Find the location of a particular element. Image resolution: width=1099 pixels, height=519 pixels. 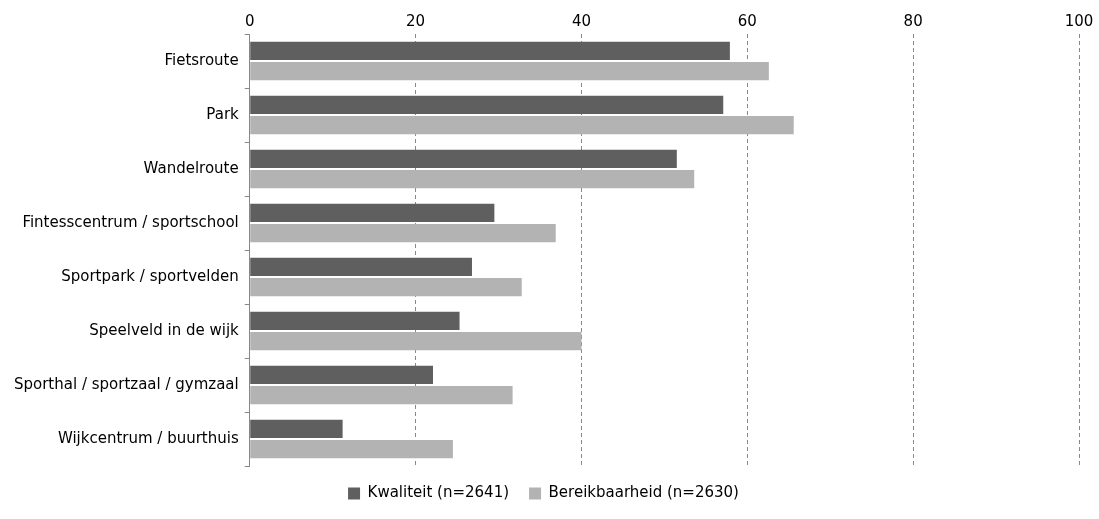

legend-label: Kwaliteit (n=2641) is located at coordinates (438, 492).